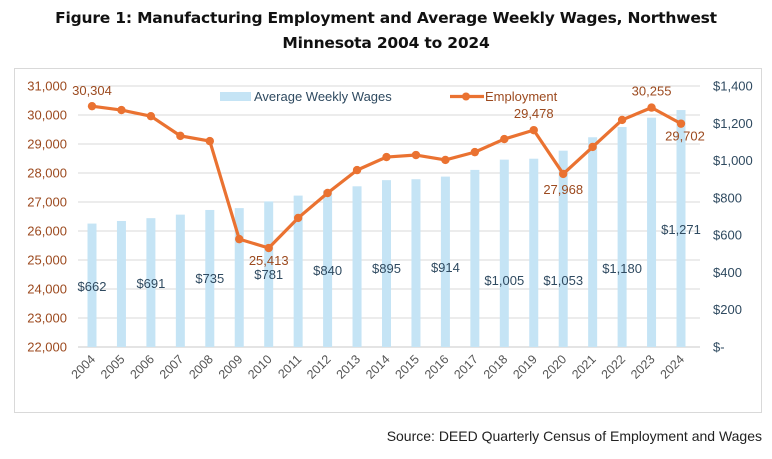  Describe the element at coordinates (269, 260) in the screenshot. I see `employment-label-2010: 25,413` at that location.